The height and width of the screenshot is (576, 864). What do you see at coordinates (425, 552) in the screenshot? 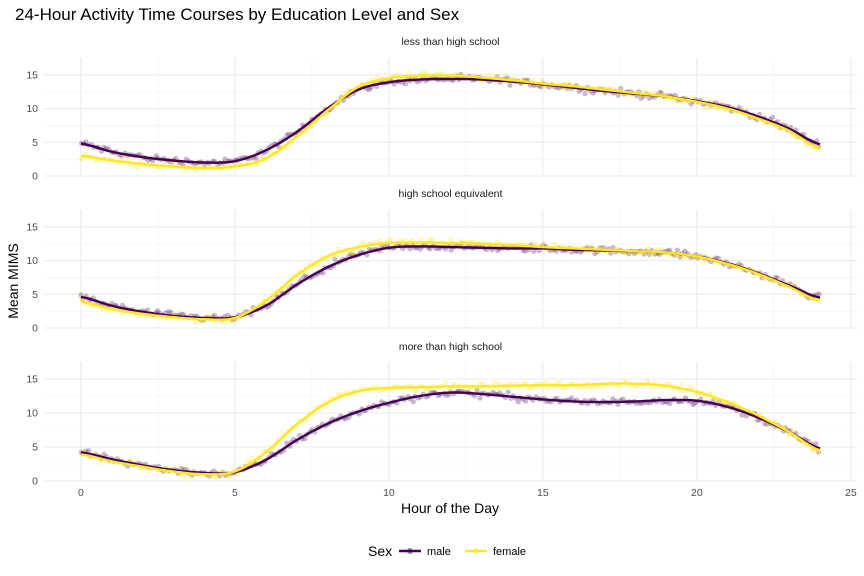
I see `legend-item-male: male` at bounding box center [425, 552].